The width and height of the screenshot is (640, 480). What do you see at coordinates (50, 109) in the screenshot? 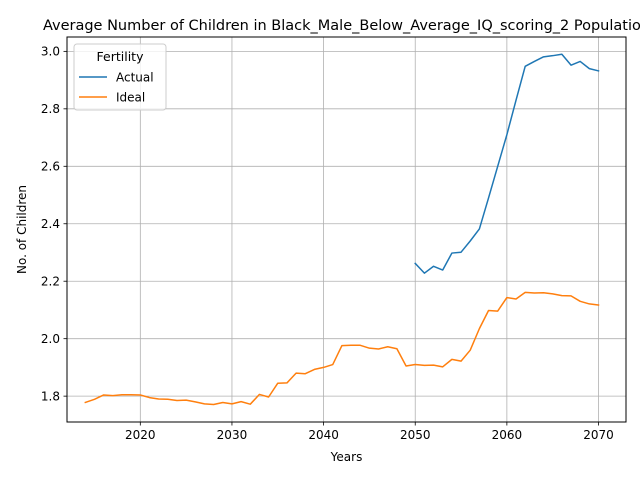
I see `y-tick-label: 2.8` at bounding box center [50, 109].